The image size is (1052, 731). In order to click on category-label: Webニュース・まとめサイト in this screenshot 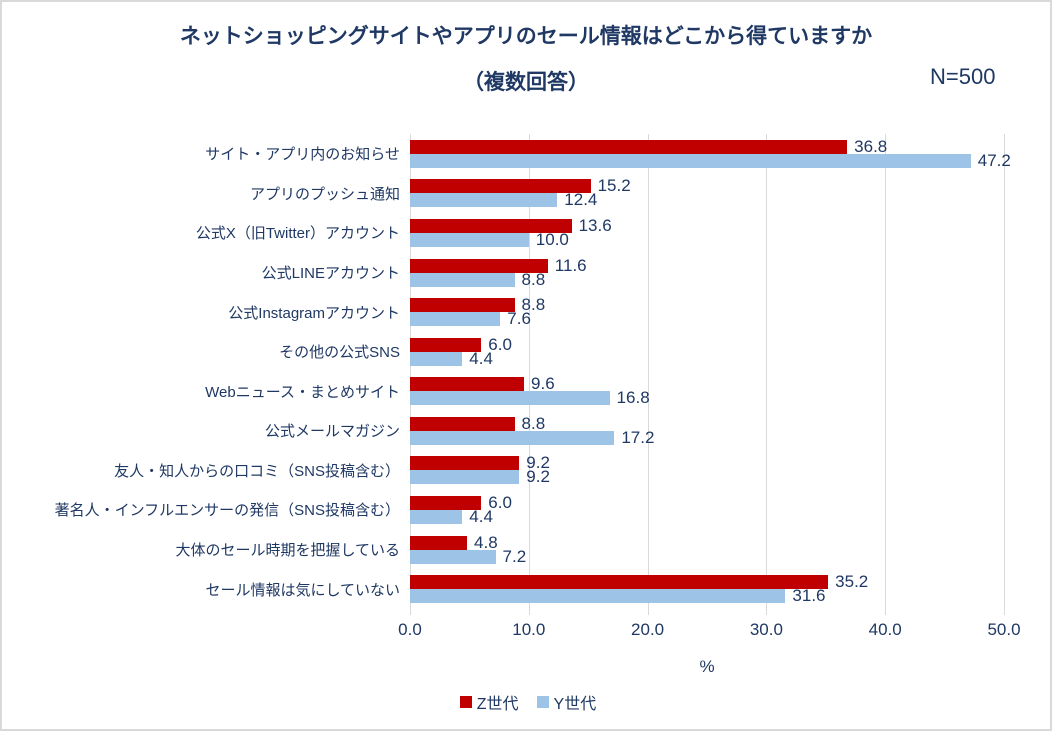, I will do `click(302, 392)`.